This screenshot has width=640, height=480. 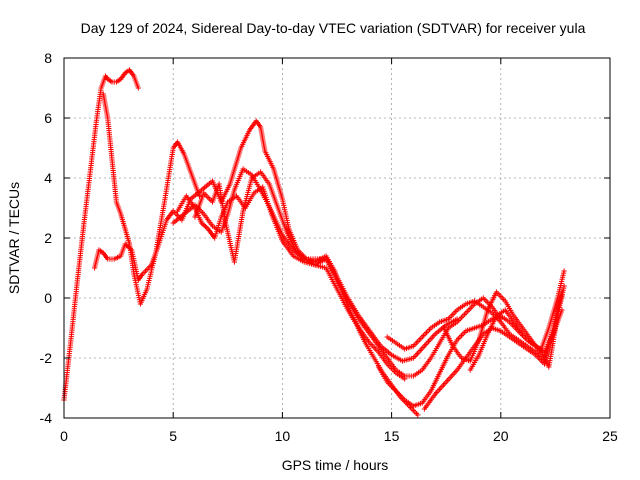 I want to click on x-tick-label: 15, so click(x=392, y=436).